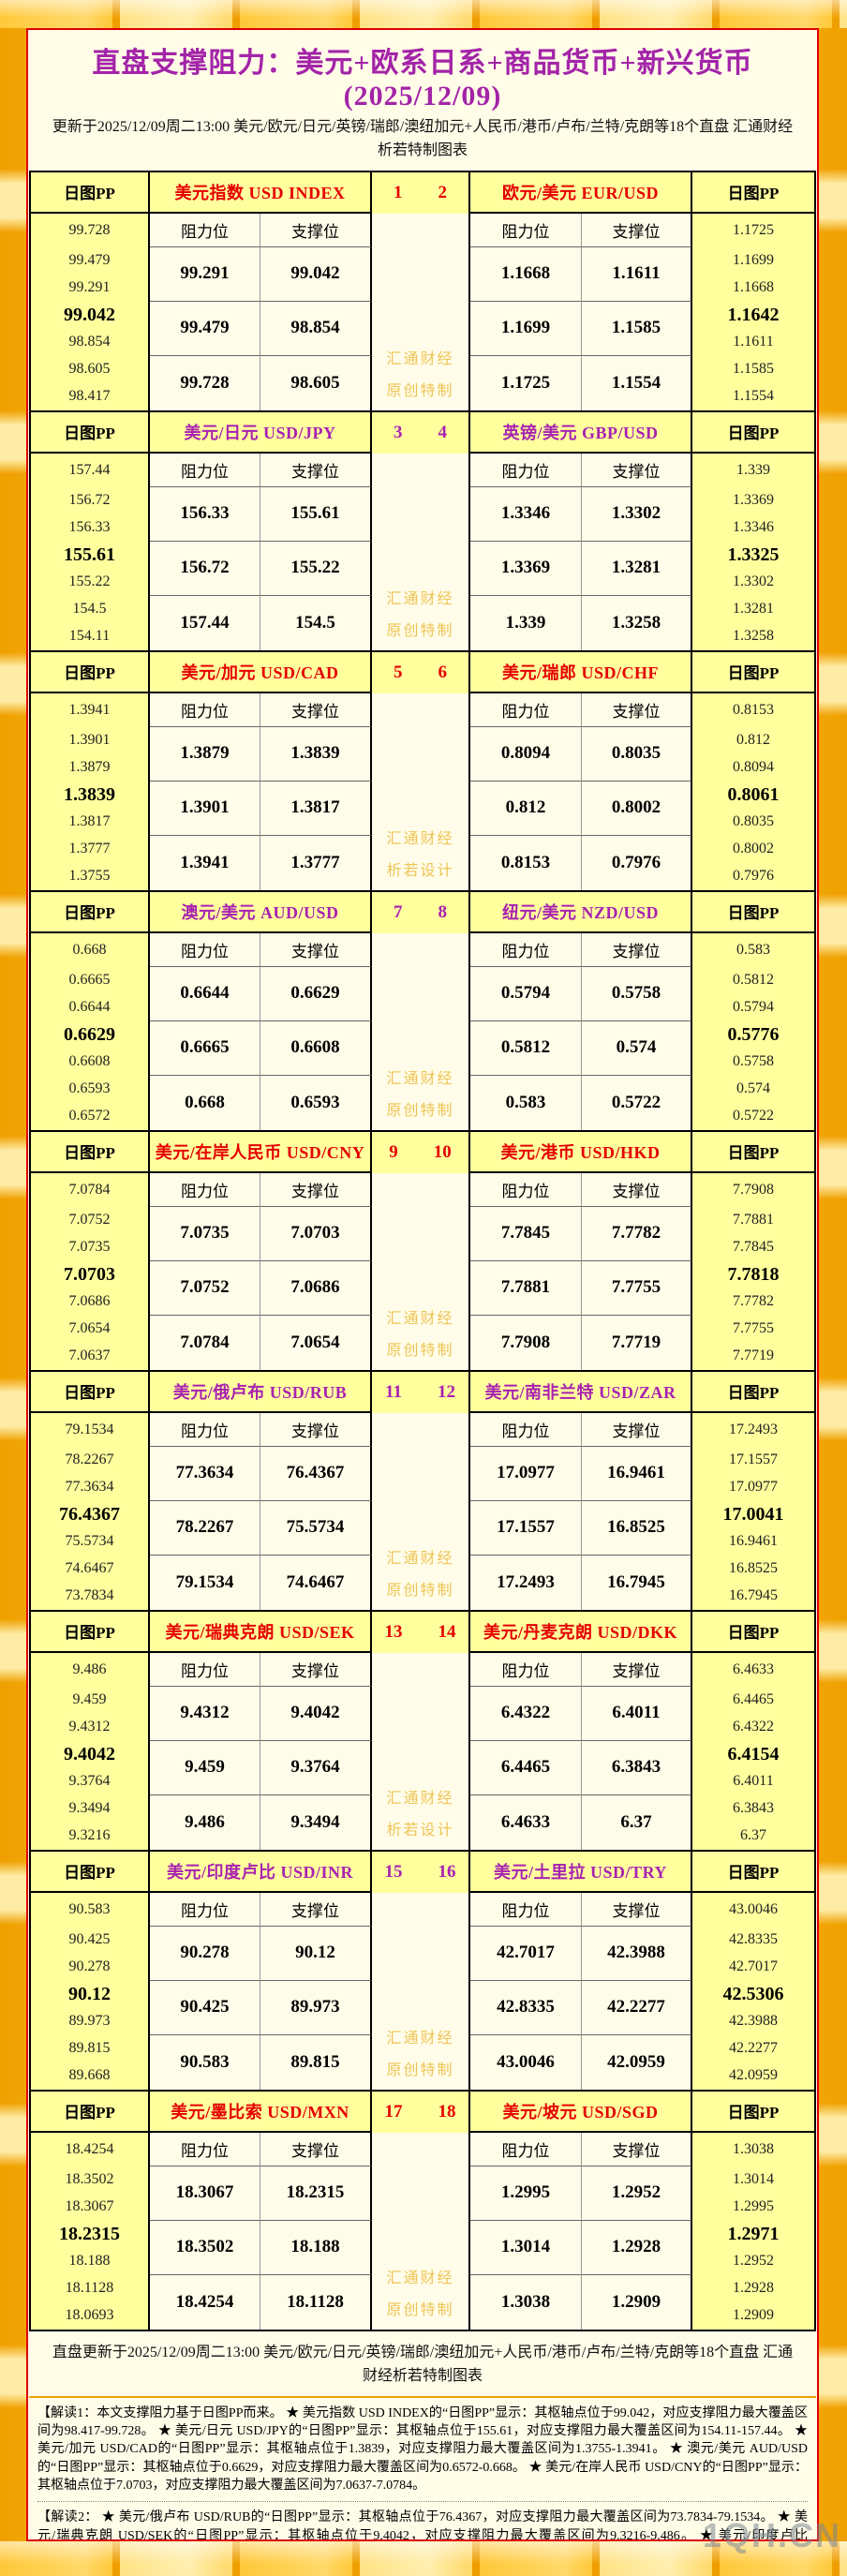 This screenshot has width=847, height=2576. What do you see at coordinates (753, 315) in the screenshot?
I see `pp-pivot-value: 1.1642` at bounding box center [753, 315].